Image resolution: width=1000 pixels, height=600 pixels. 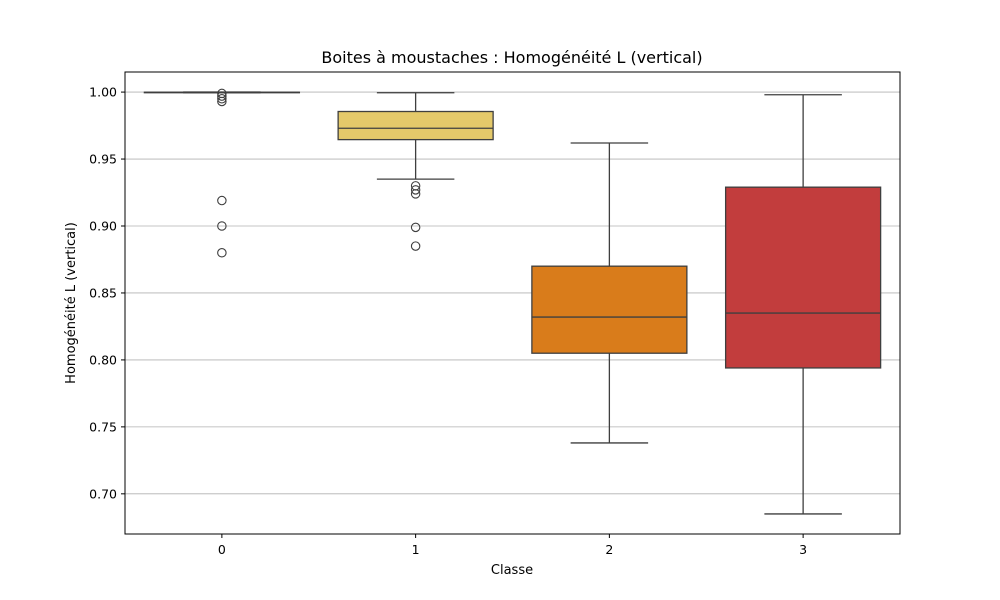 I want to click on y-tick-label: 0.80, so click(x=103, y=359).